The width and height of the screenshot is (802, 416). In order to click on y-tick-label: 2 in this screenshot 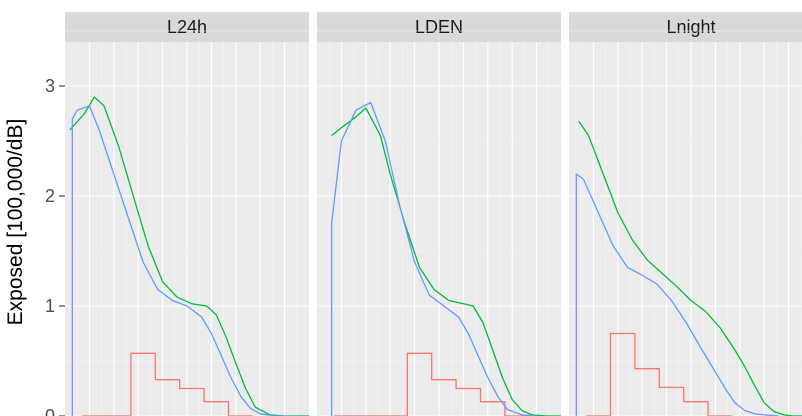, I will do `click(50, 196)`.